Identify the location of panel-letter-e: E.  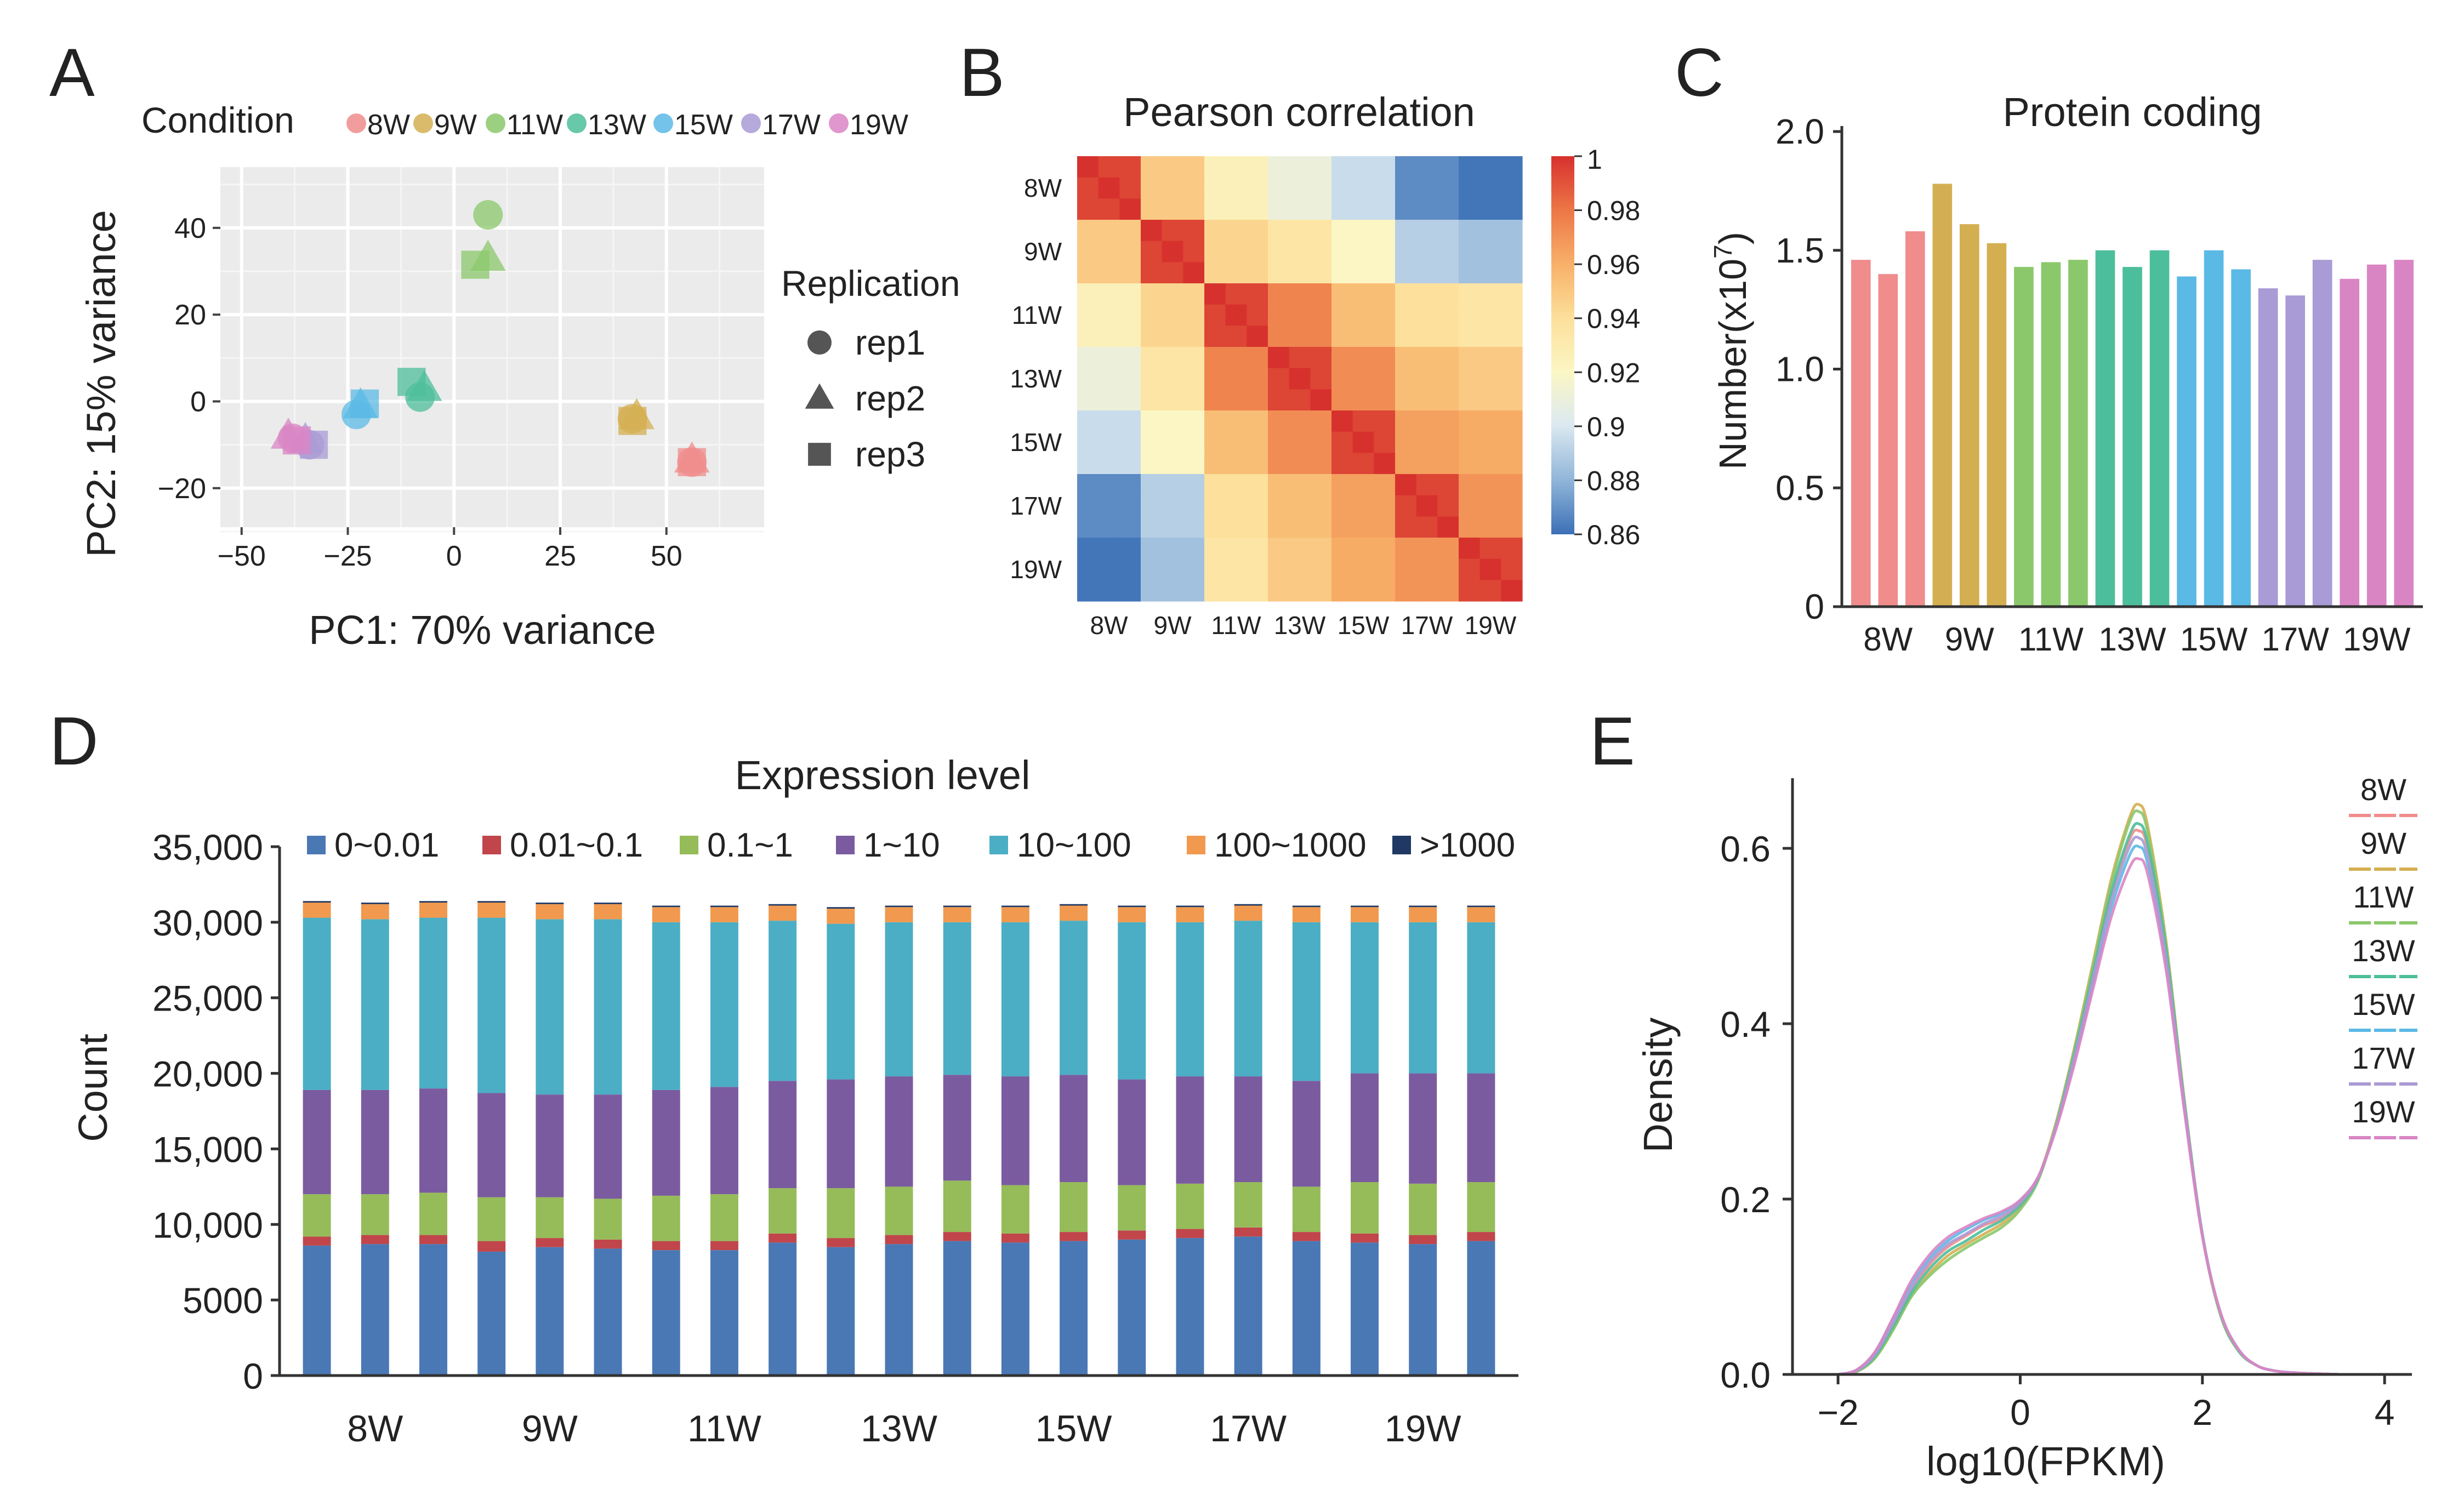
(1613, 741).